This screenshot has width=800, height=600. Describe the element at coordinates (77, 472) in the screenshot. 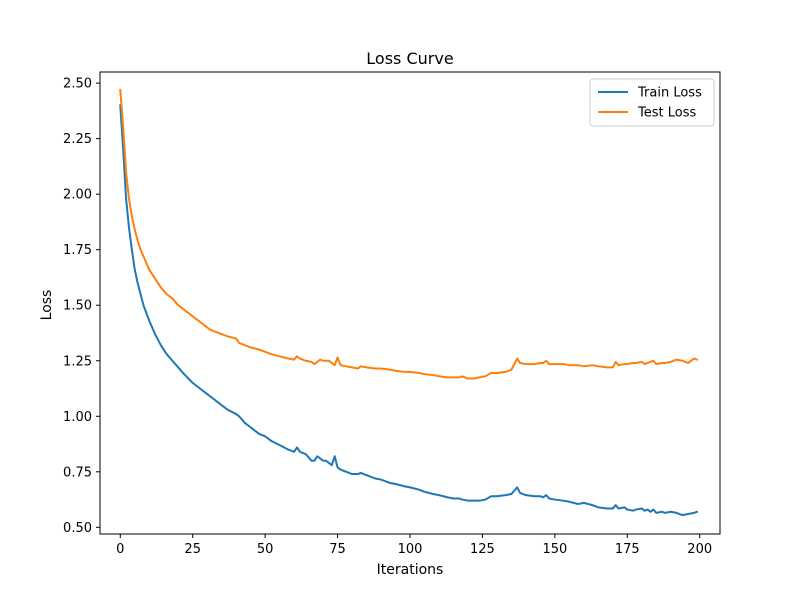

I see `y-tick-label: 0.75` at that location.